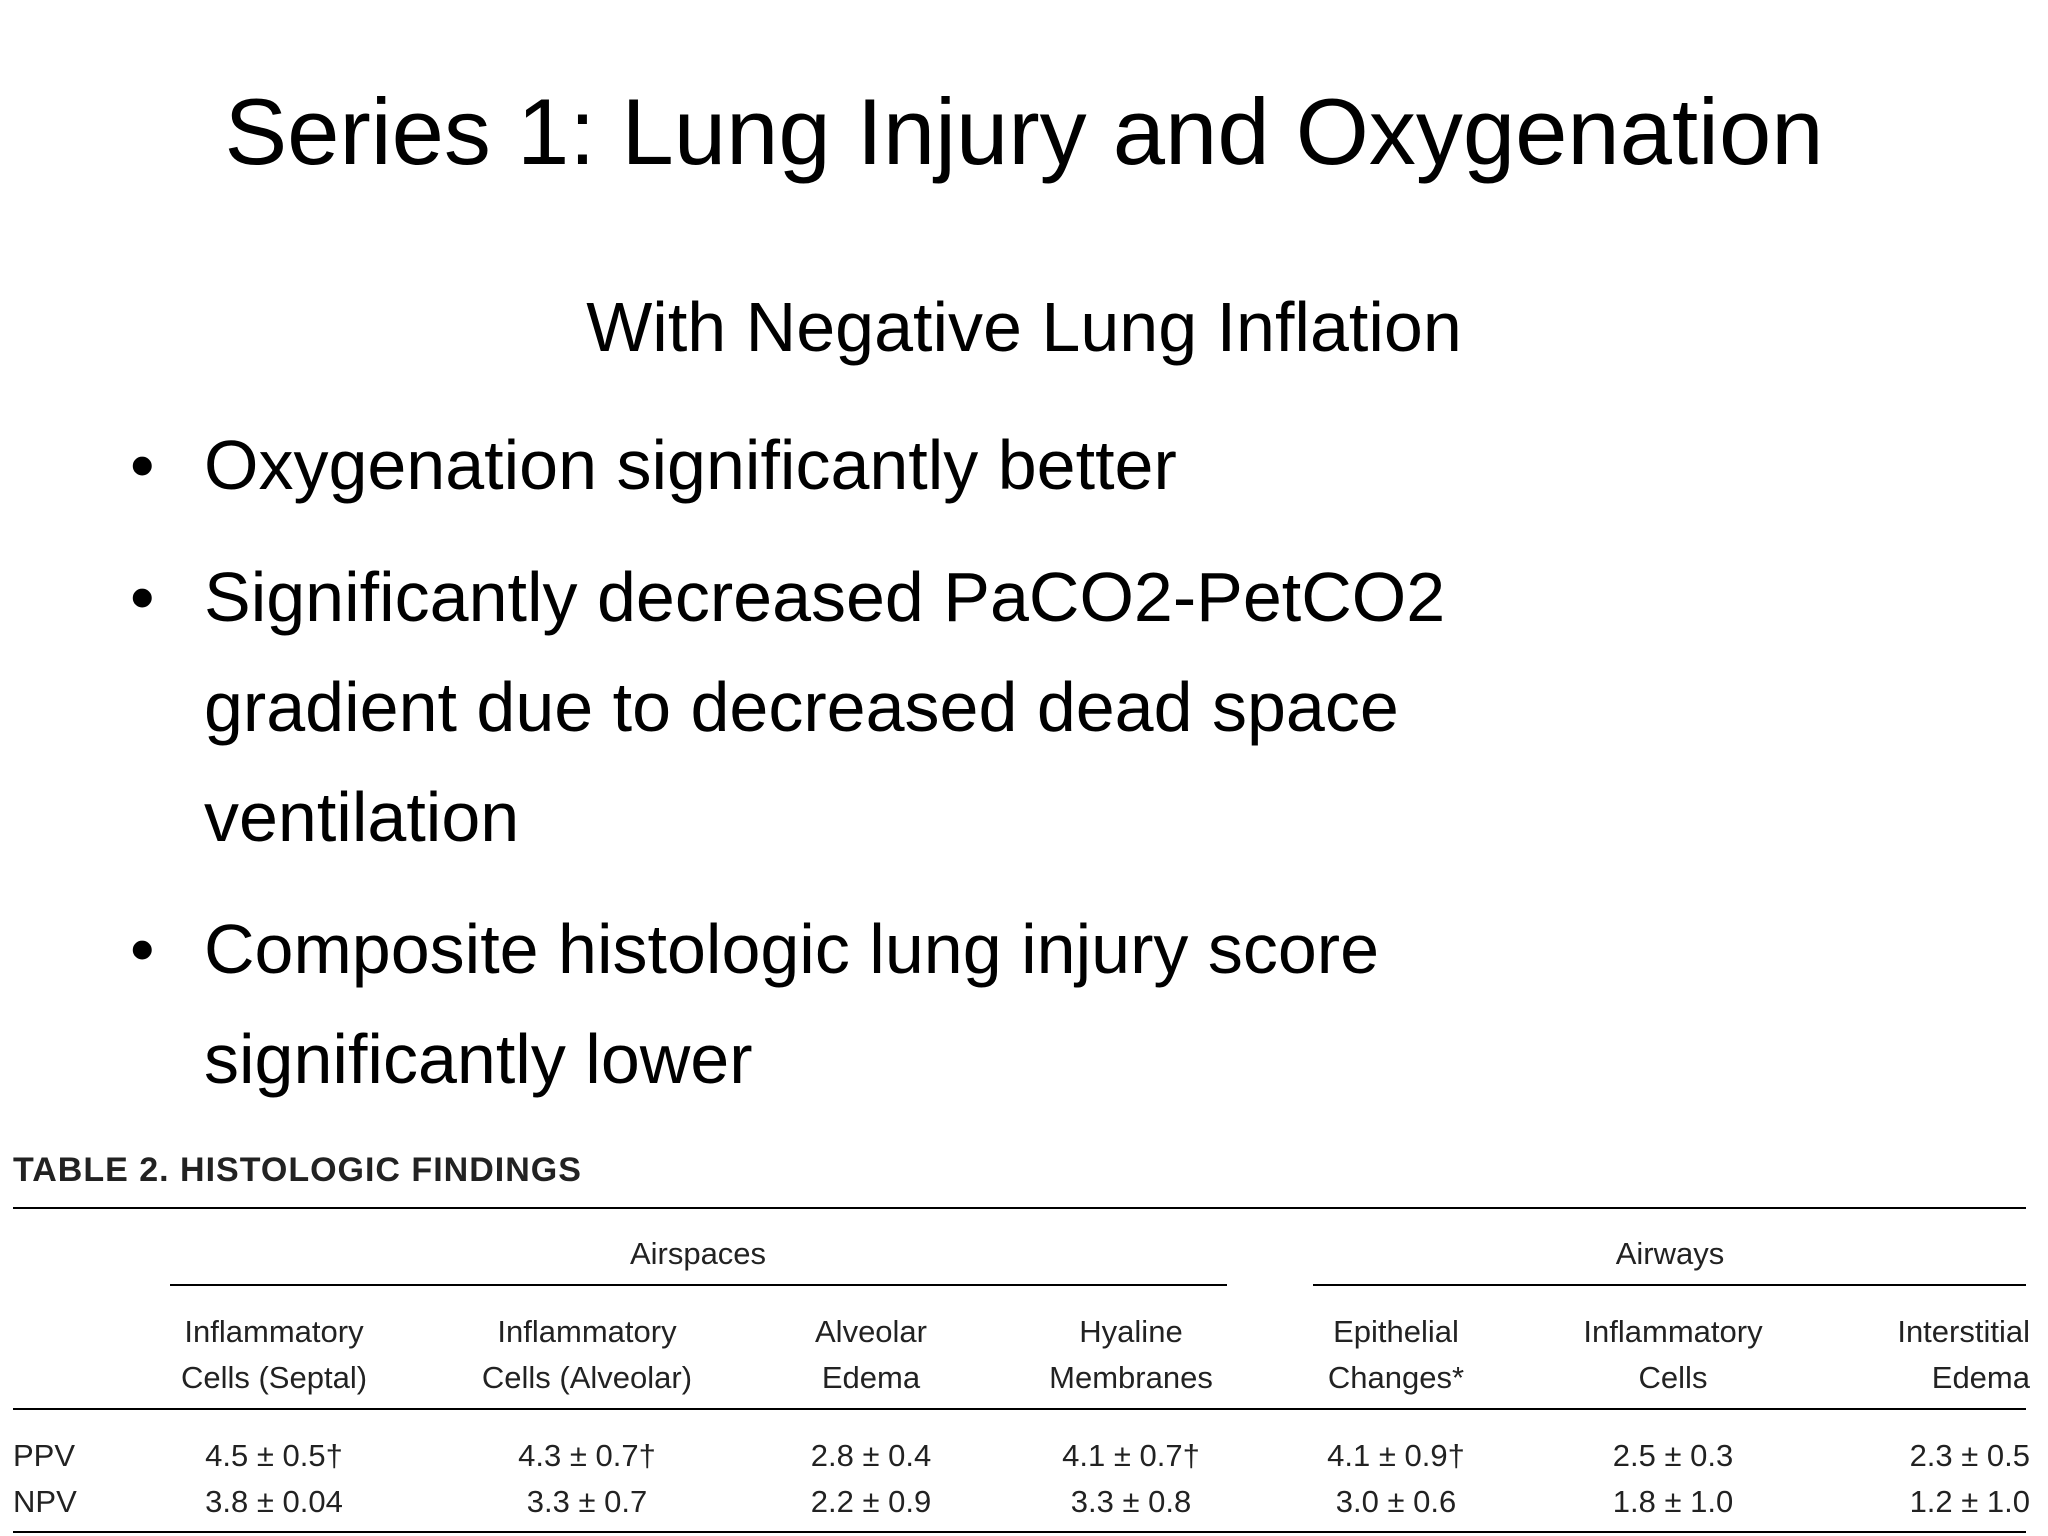  I want to click on table-cell: 2.8 ± 0.4, so click(871, 1455).